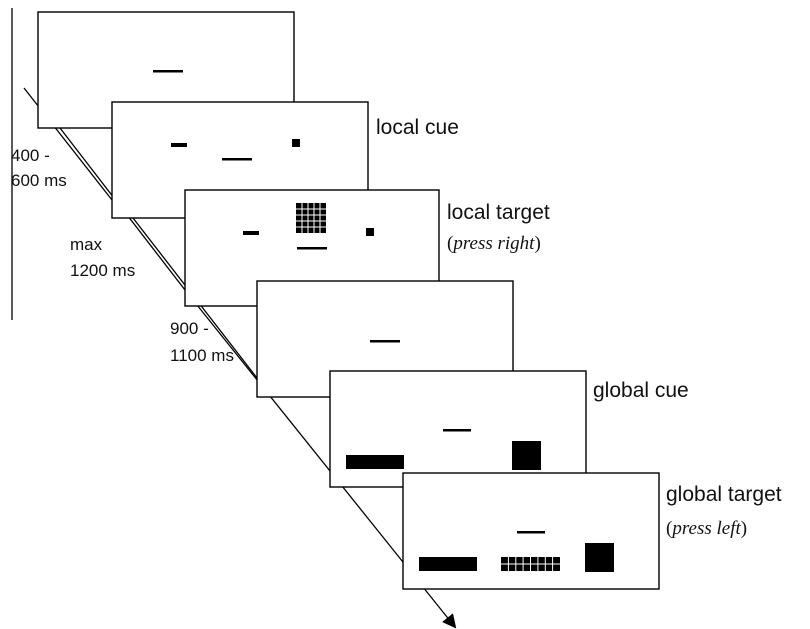 The image size is (810, 629). I want to click on screen-5-global-cue, so click(458, 429).